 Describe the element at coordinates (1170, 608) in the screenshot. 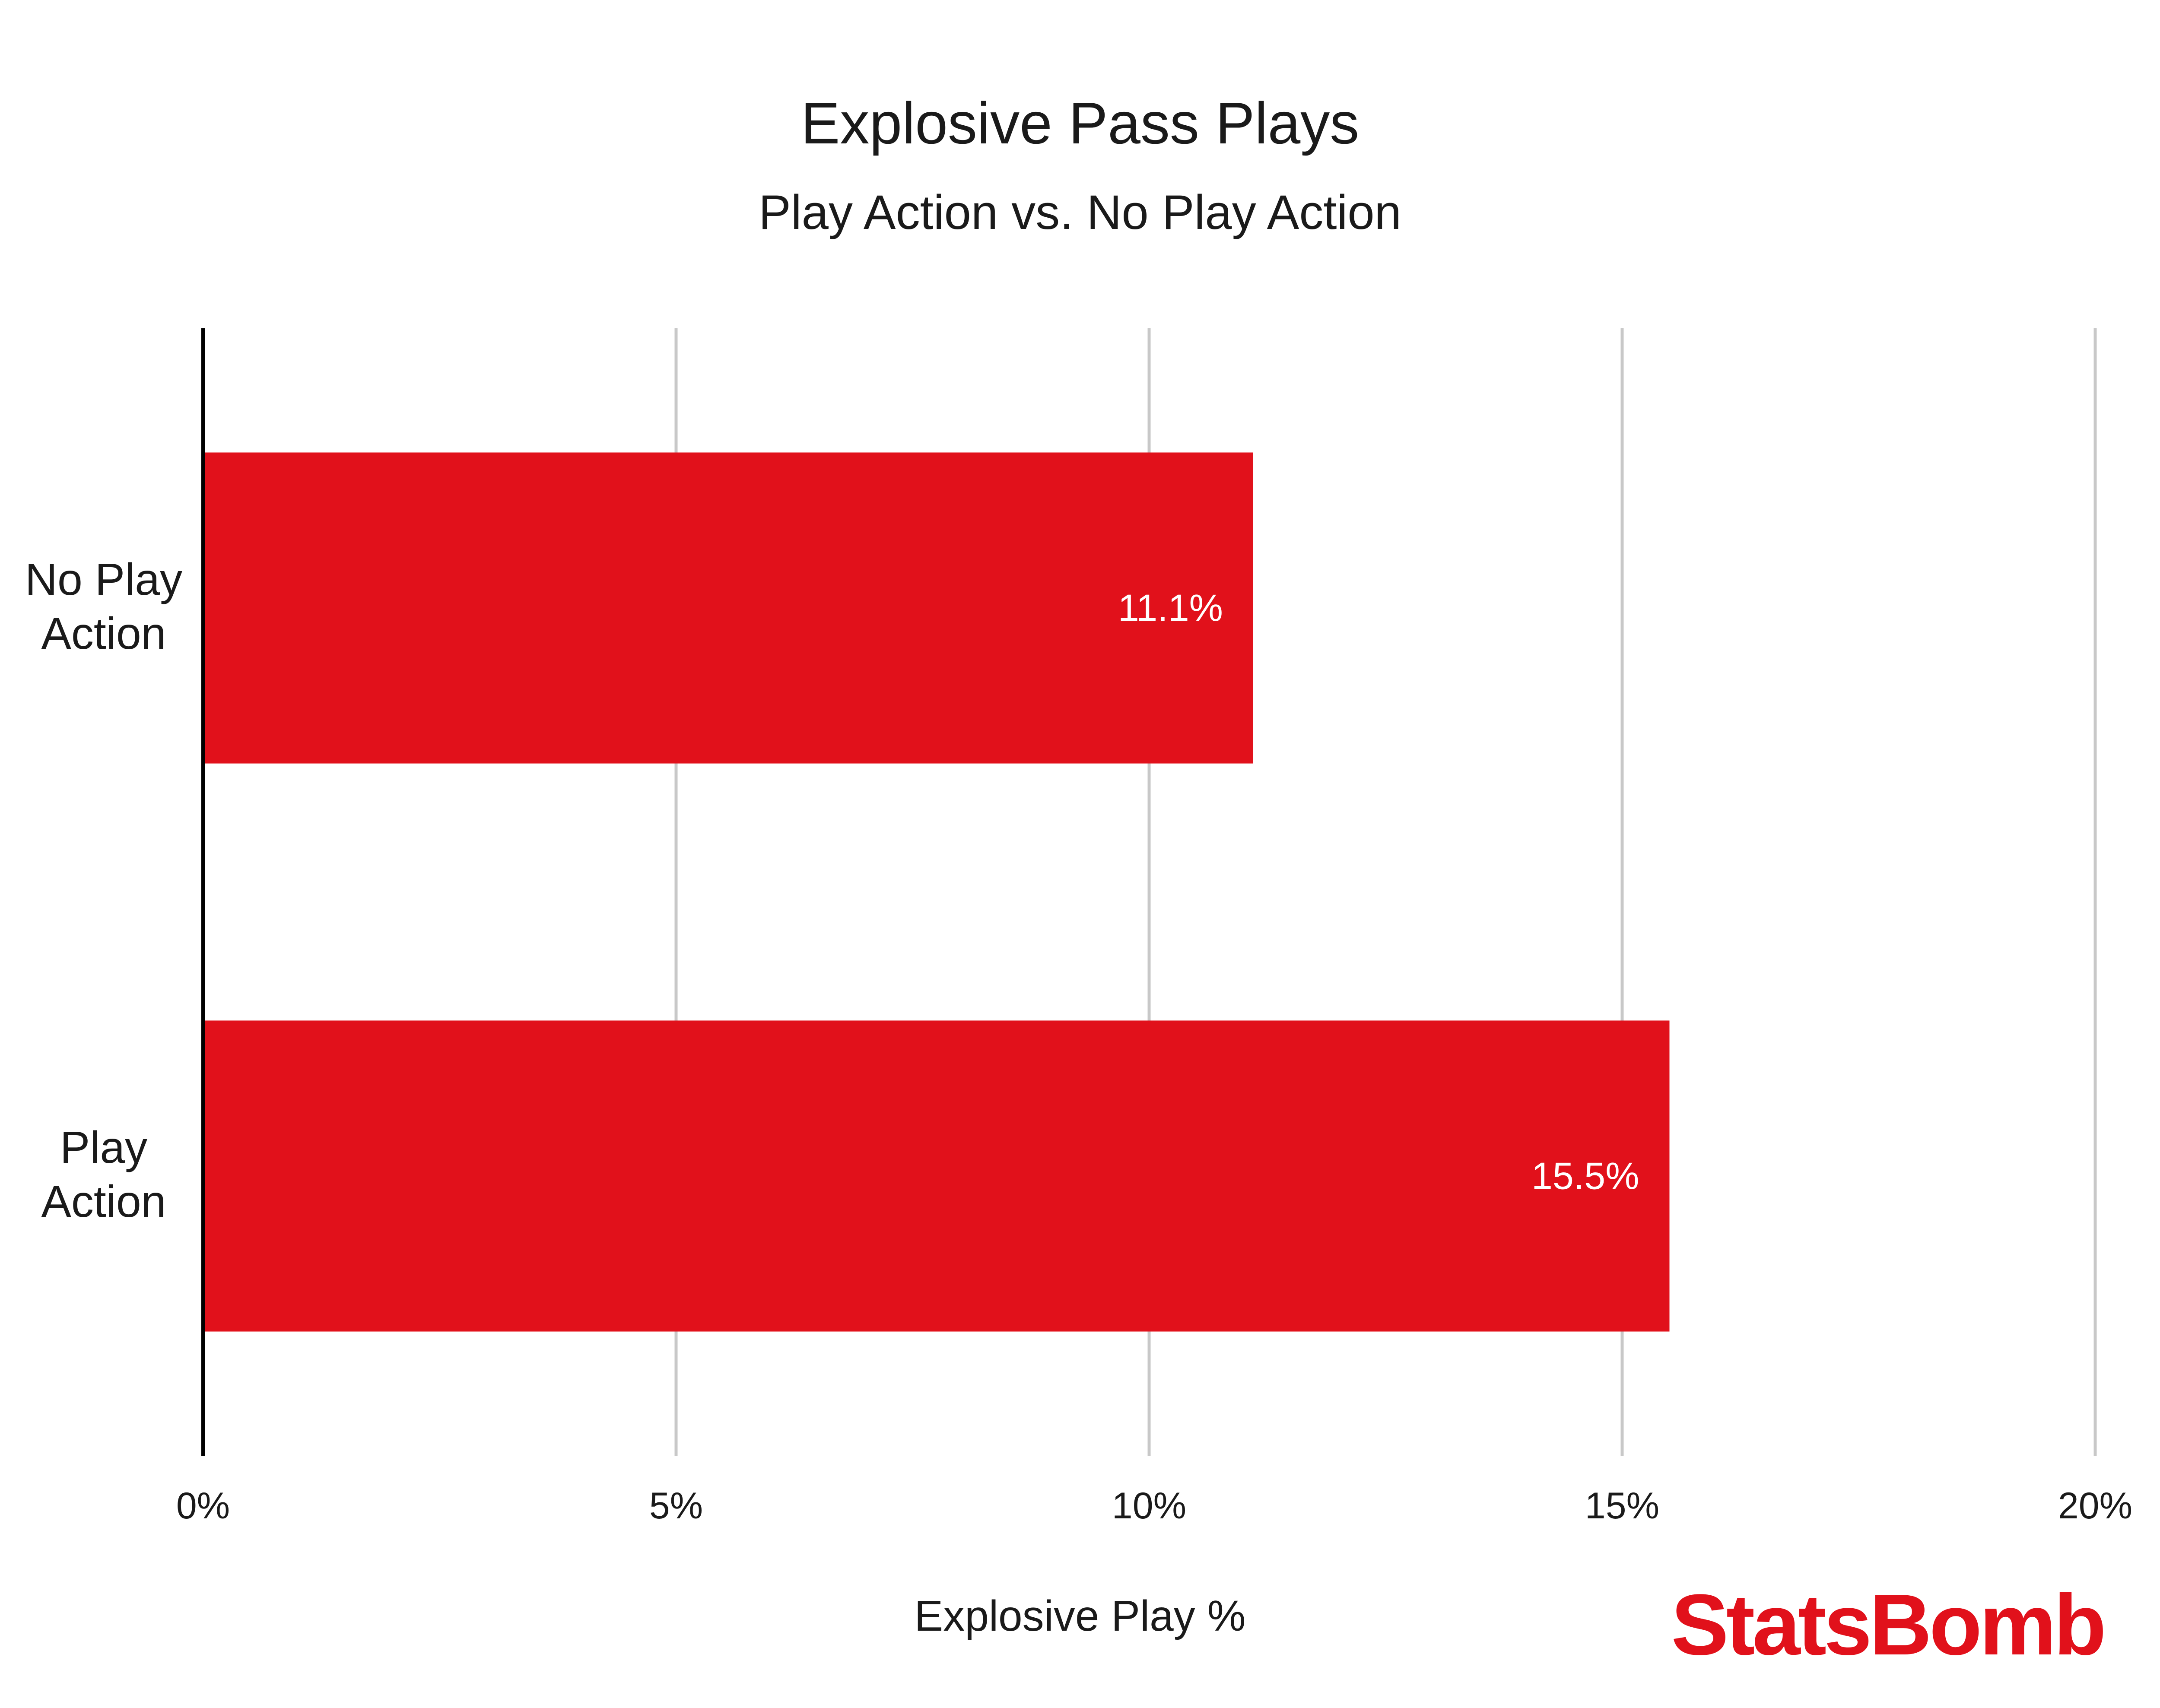

I see `bar-value-label-0: 11.1%` at that location.